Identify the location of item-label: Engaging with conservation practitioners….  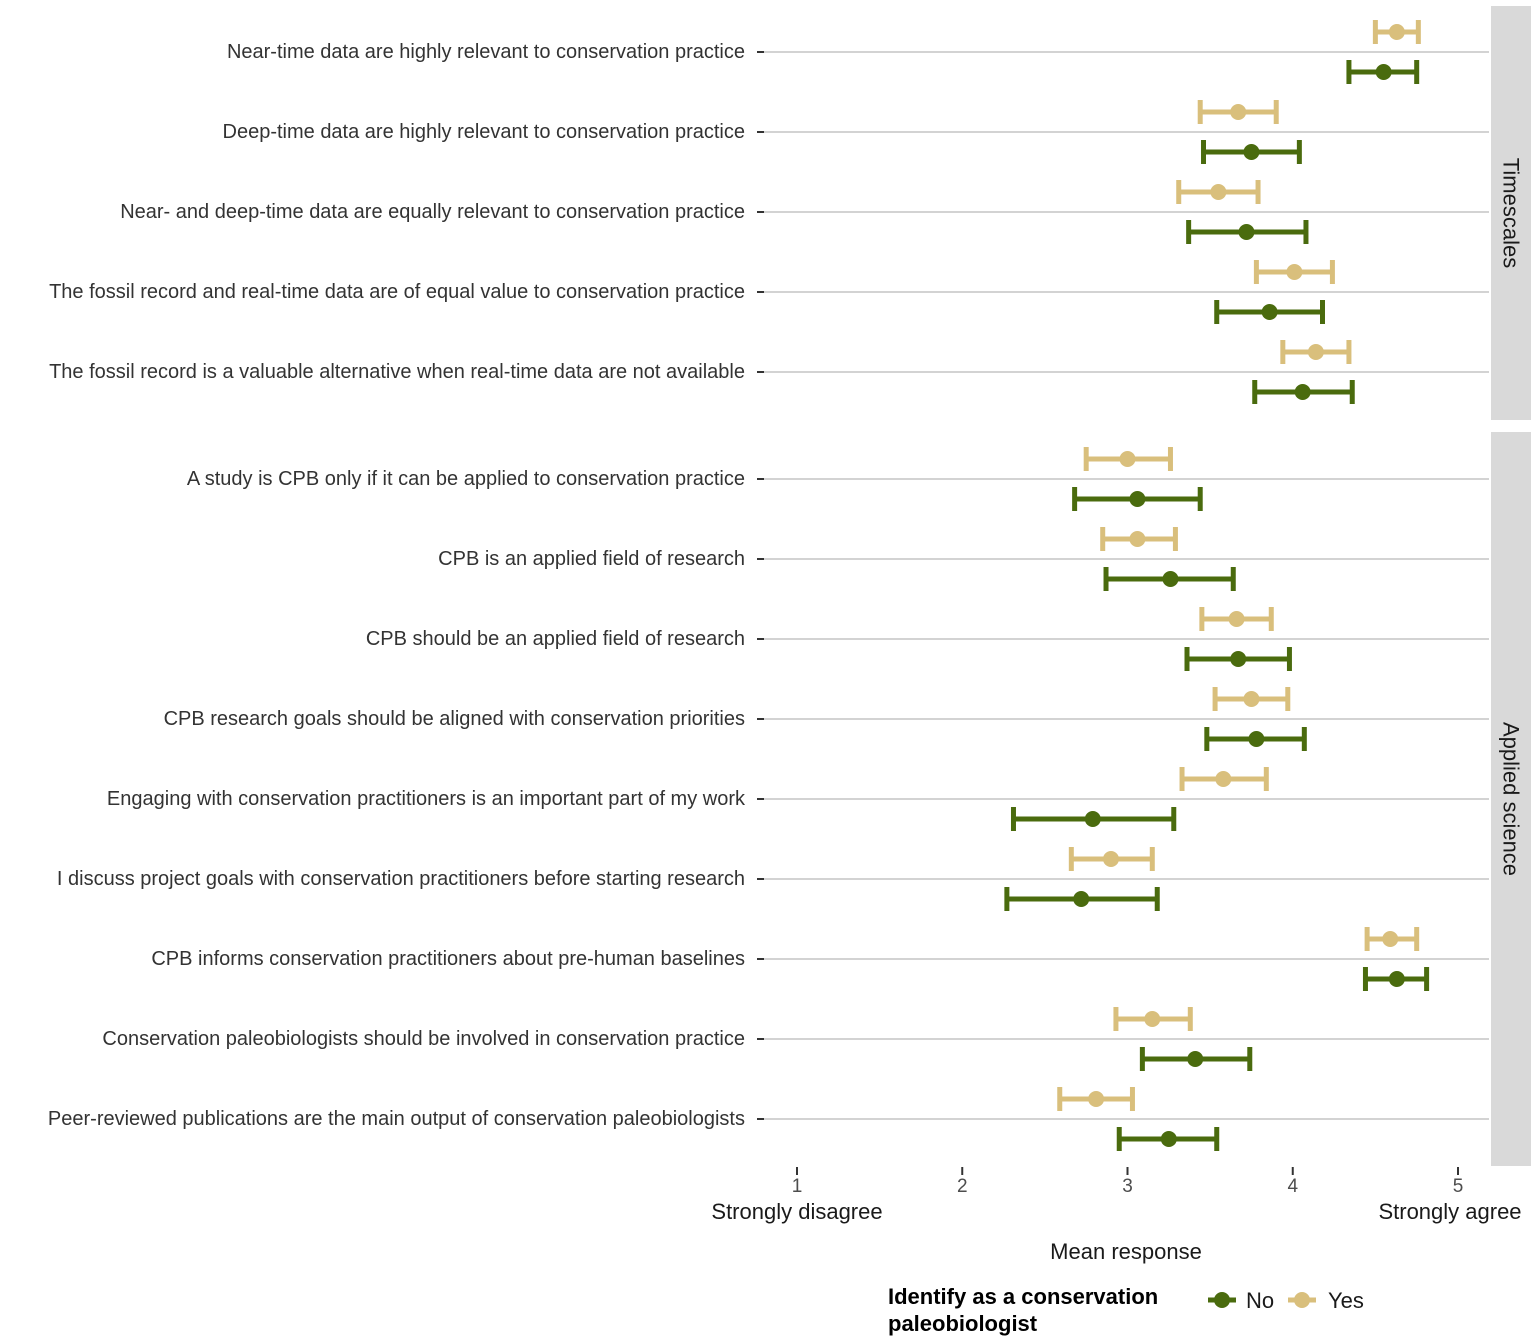
(426, 799).